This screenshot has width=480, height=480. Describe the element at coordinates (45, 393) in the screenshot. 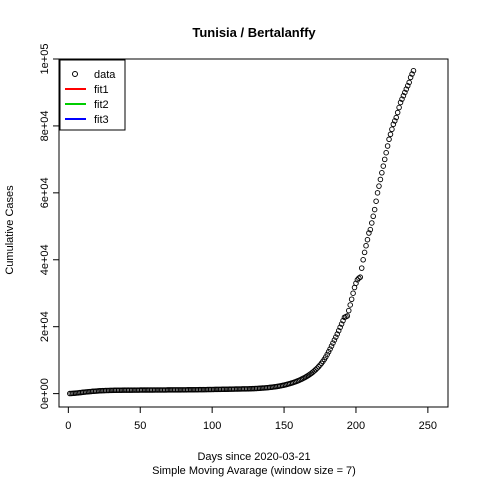

I see `y-tick-label: 0e+00` at that location.